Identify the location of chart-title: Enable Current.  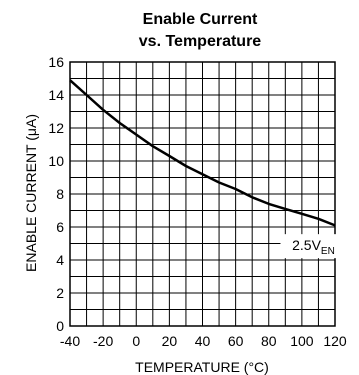
(200, 19).